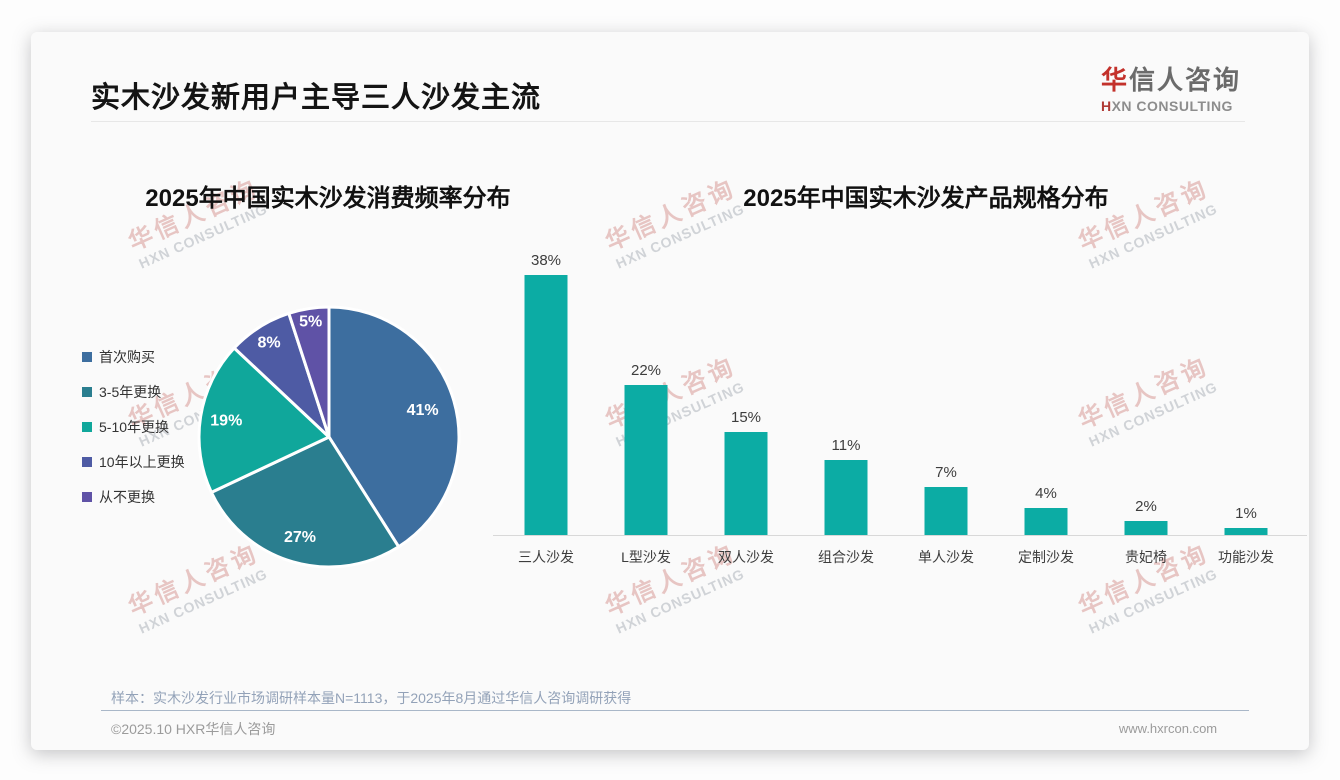 The width and height of the screenshot is (1340, 780). What do you see at coordinates (846, 445) in the screenshot?
I see `bar-value-label: 11%` at bounding box center [846, 445].